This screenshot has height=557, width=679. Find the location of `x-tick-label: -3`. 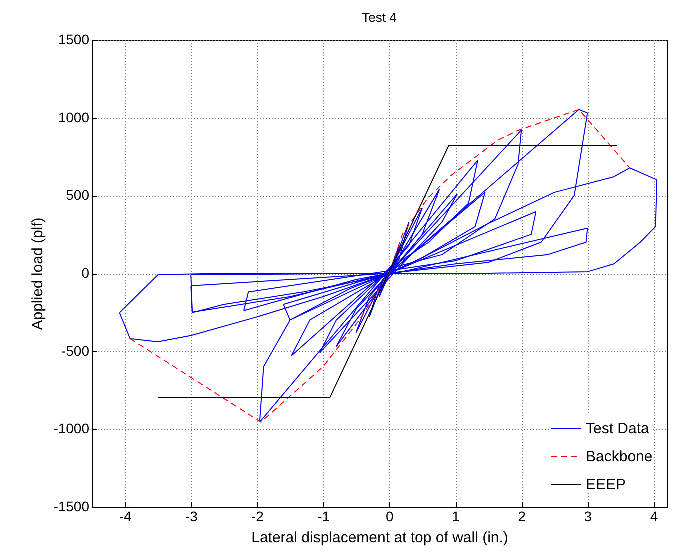

x-tick-label: -3 is located at coordinates (191, 516).